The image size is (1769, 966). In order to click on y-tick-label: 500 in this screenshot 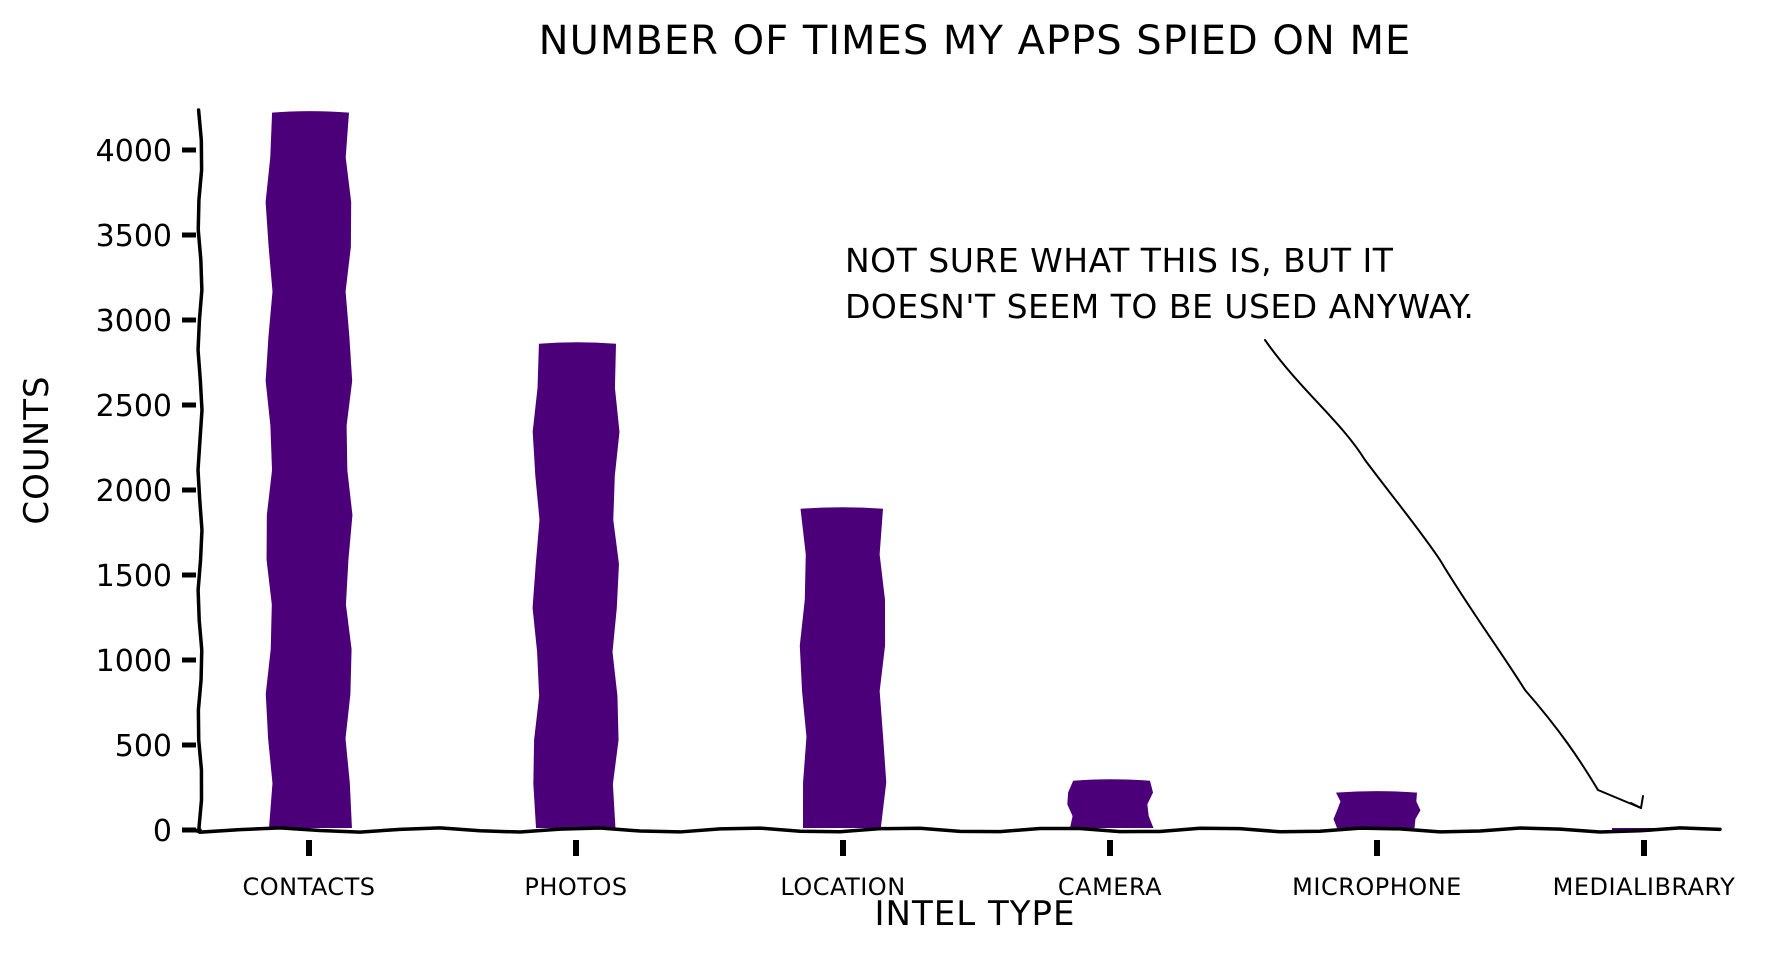, I will do `click(143, 746)`.